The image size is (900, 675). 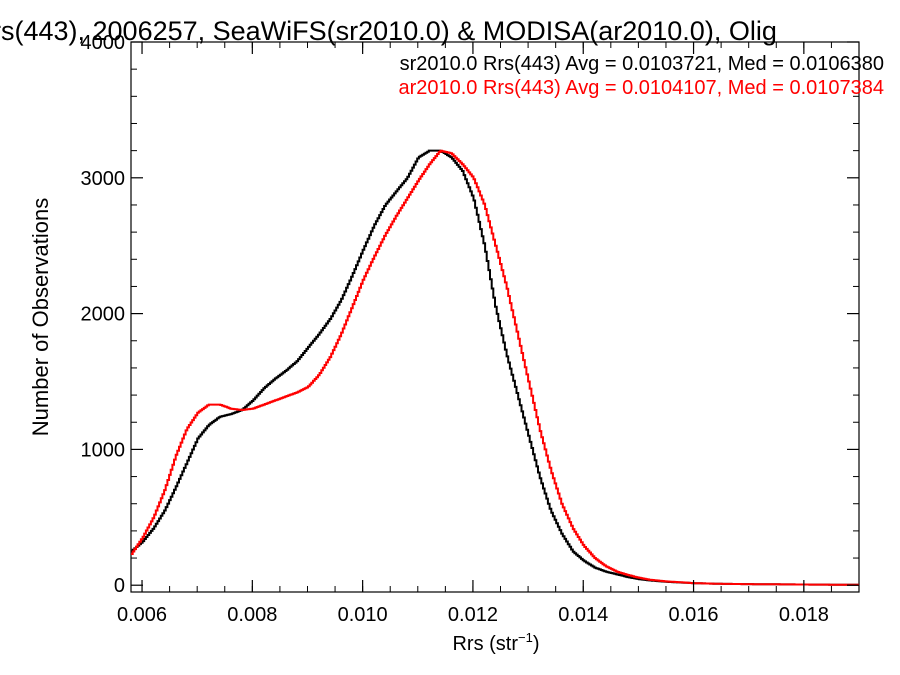 I want to click on y-axis-label: Number of Observations, so click(x=40, y=317).